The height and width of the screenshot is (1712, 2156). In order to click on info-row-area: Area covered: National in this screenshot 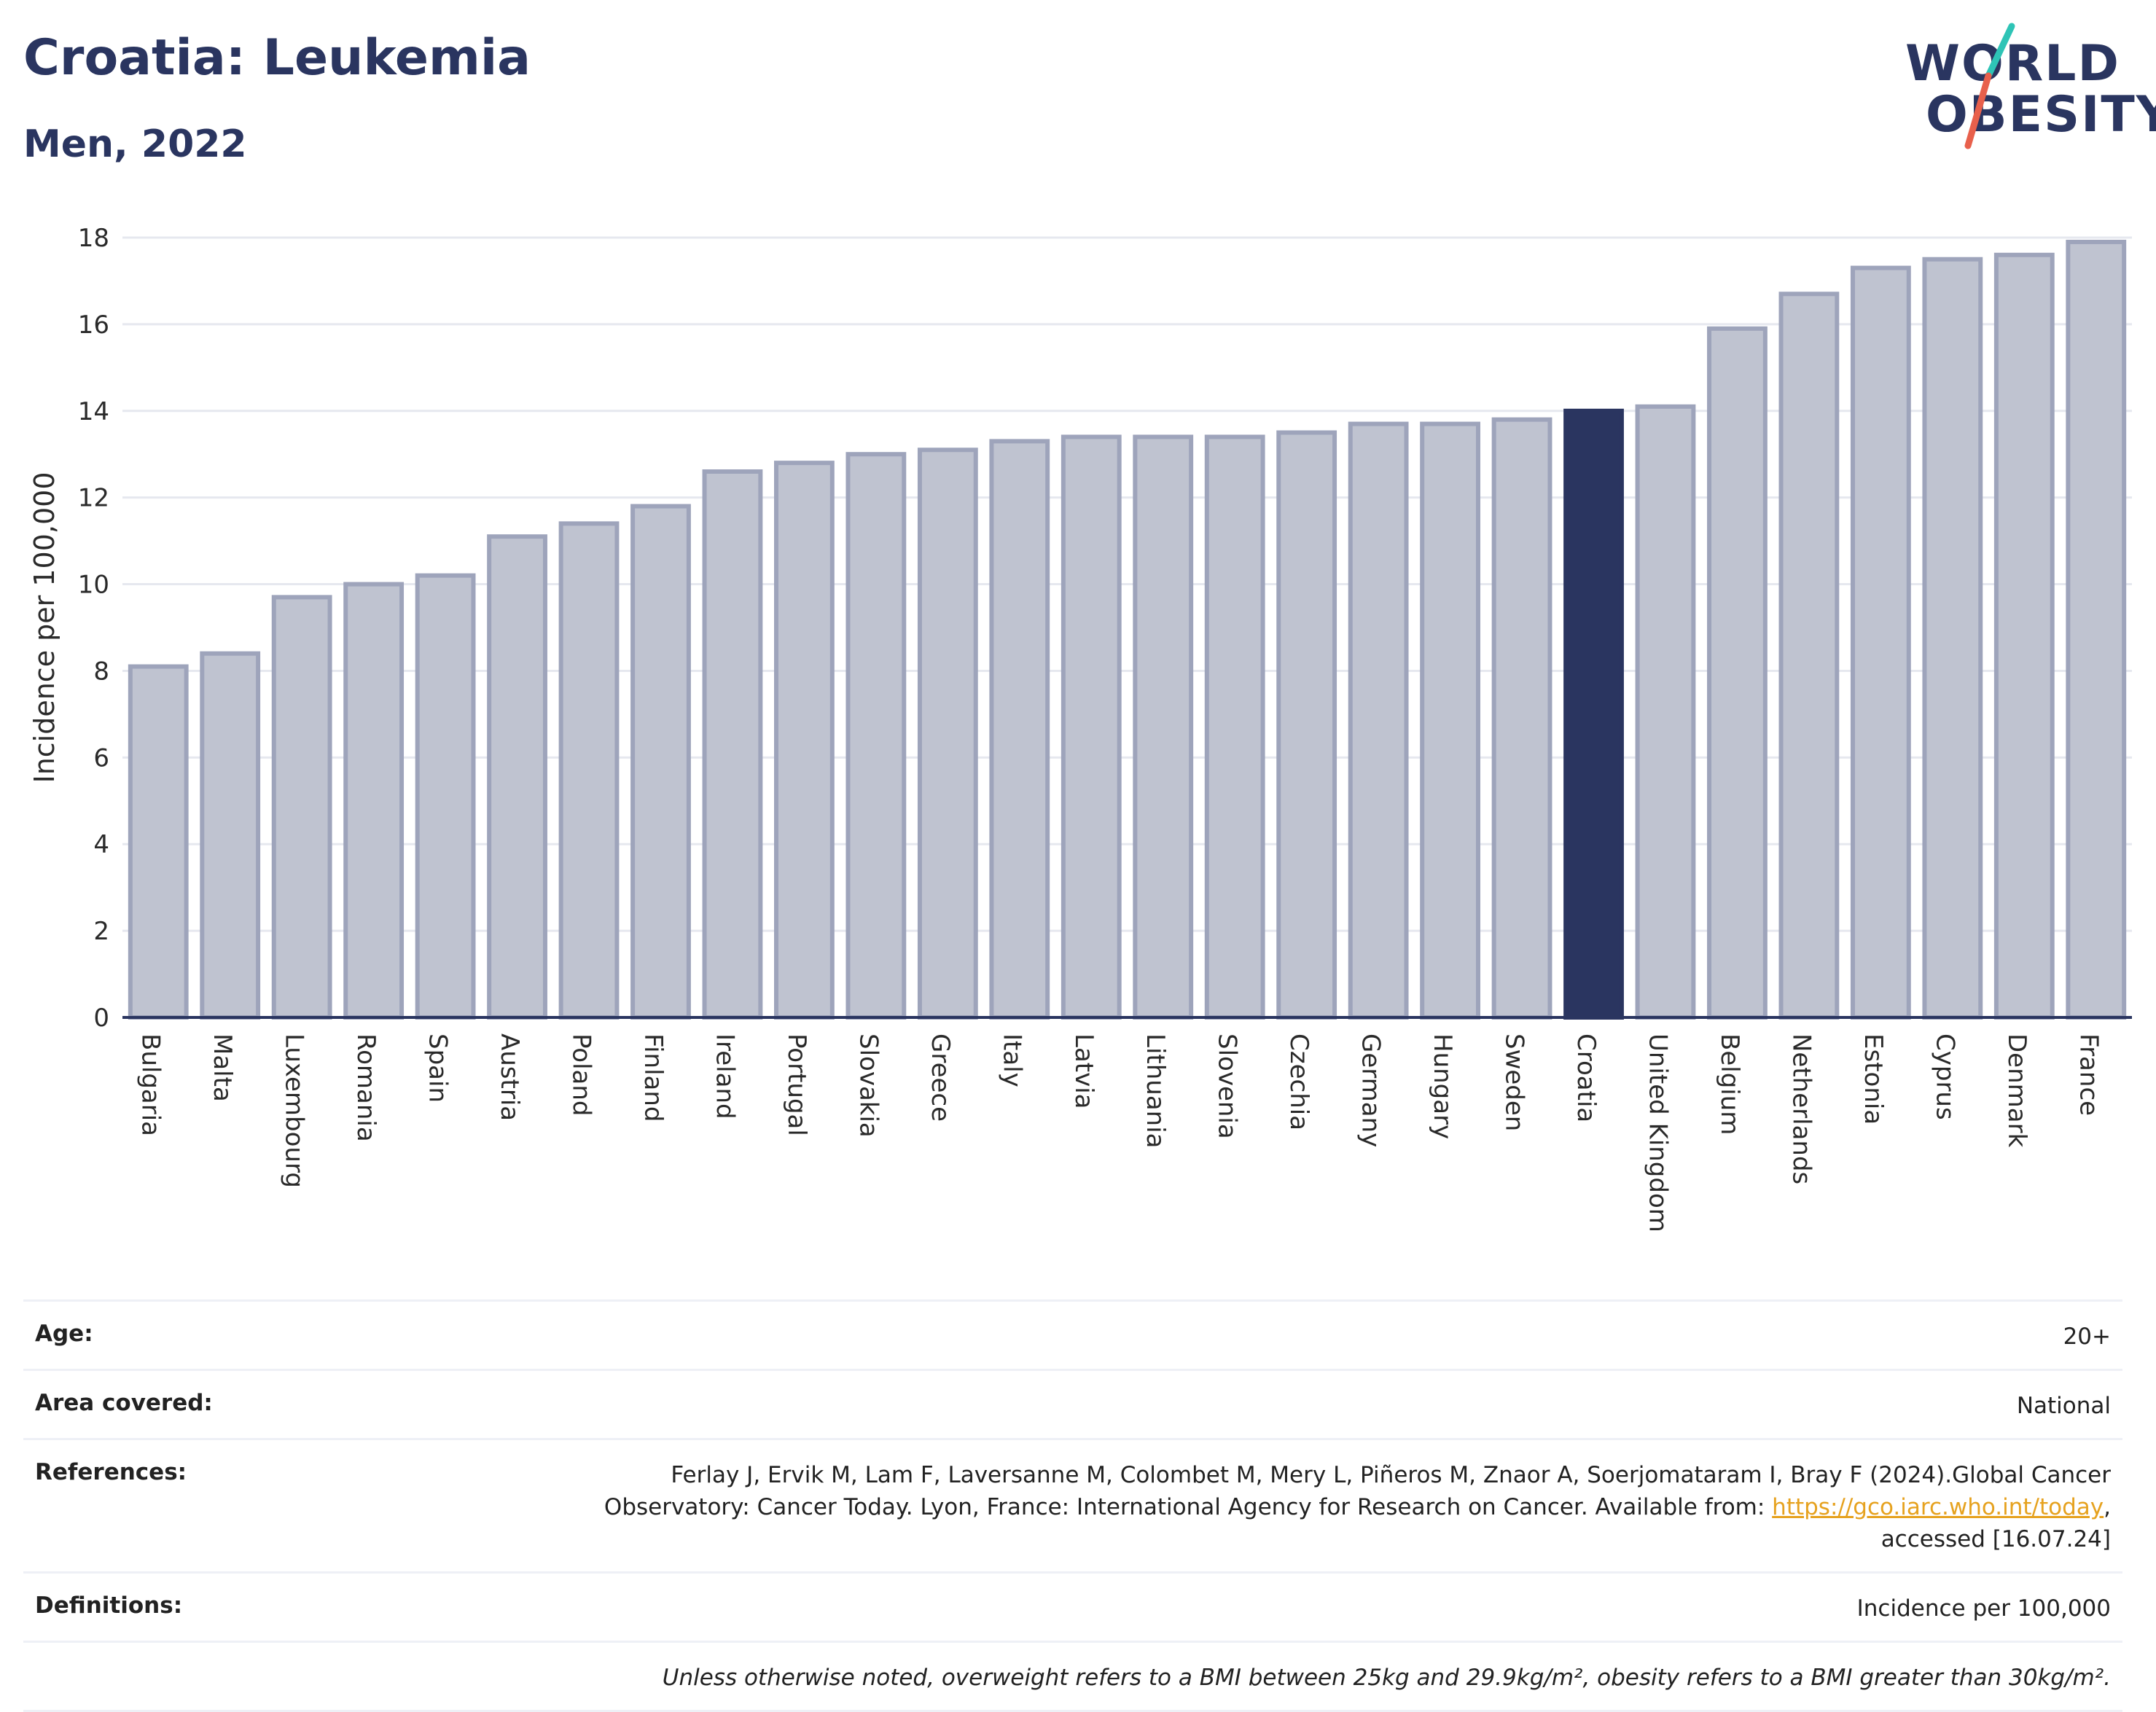, I will do `click(1073, 1404)`.